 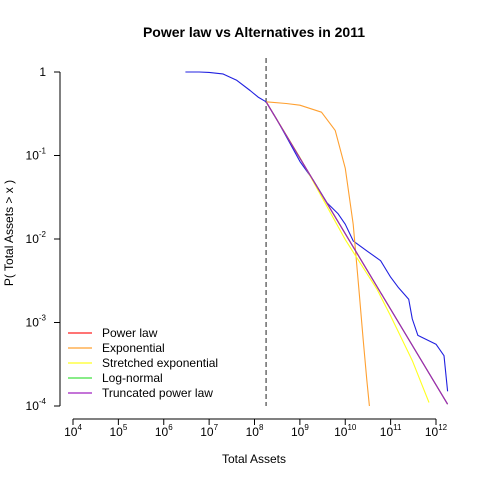 I want to click on x-tick-label-exponent: 12, so click(x=442, y=427).